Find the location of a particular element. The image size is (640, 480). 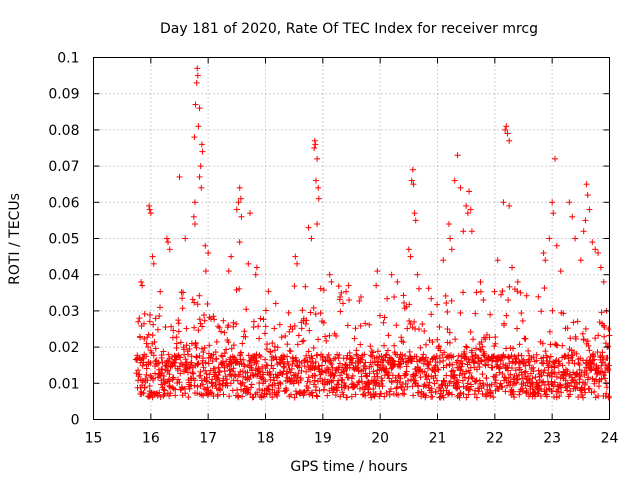

y-tick-label: 0.08 is located at coordinates (63, 131).